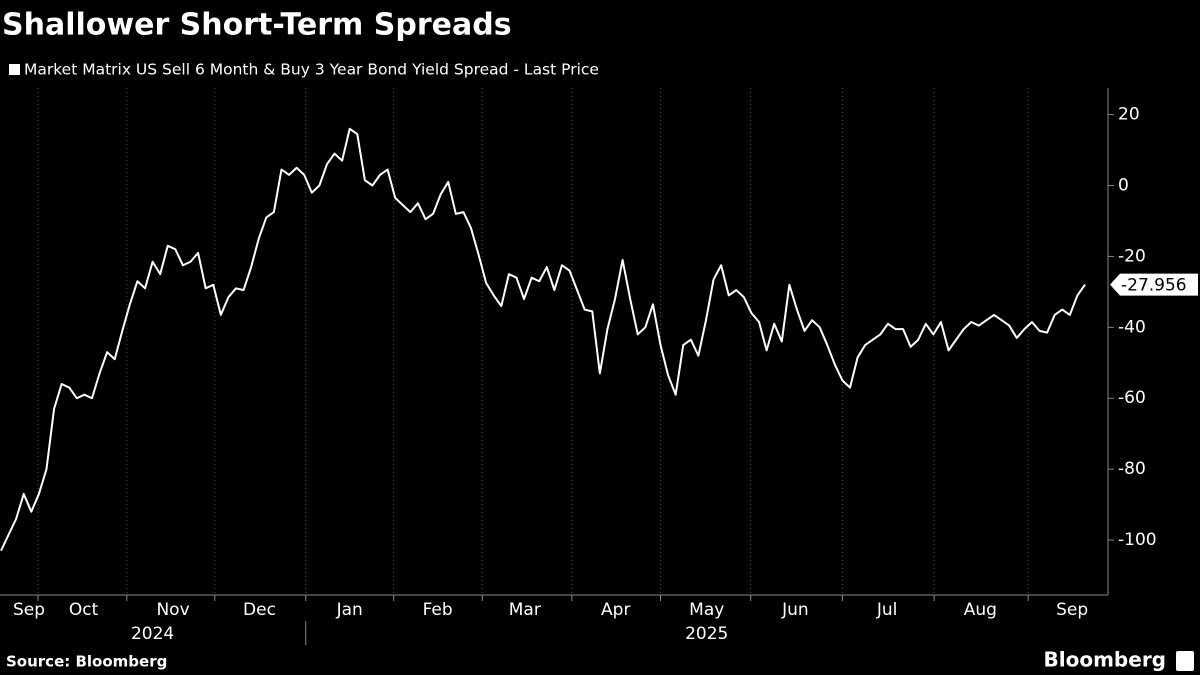 The height and width of the screenshot is (675, 1200). I want to click on x-tick-label: Jan, so click(349, 610).